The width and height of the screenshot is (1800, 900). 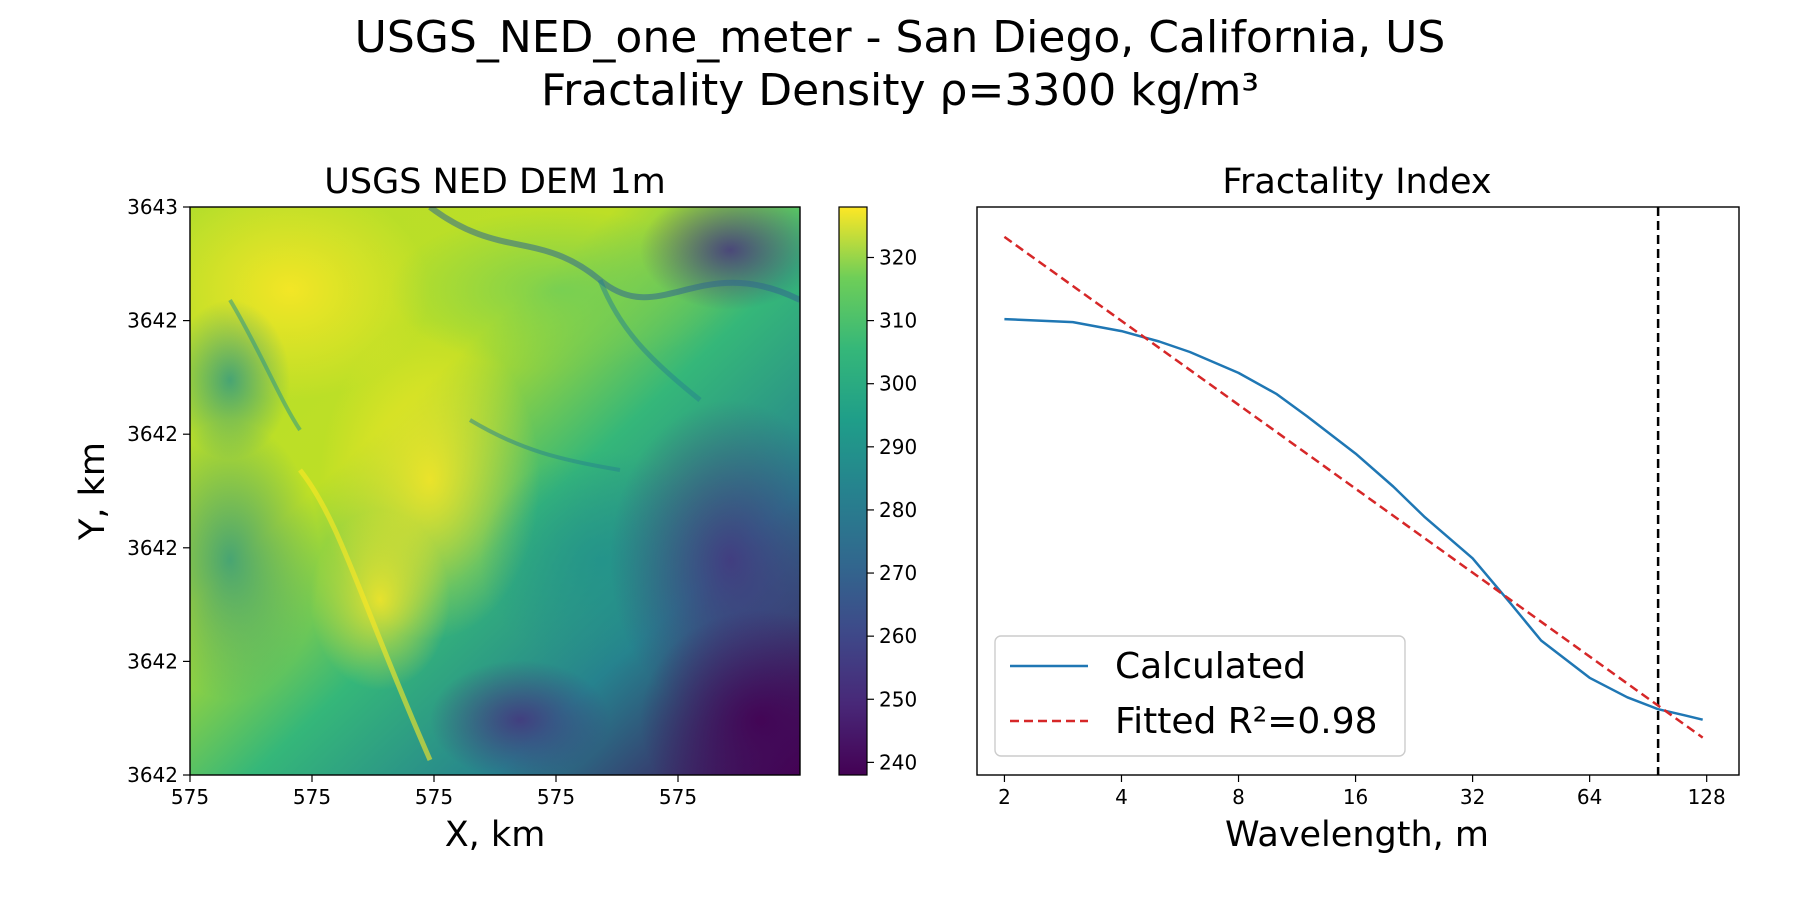 What do you see at coordinates (1707, 797) in the screenshot?
I see `fractality-x-tick-label: 128` at bounding box center [1707, 797].